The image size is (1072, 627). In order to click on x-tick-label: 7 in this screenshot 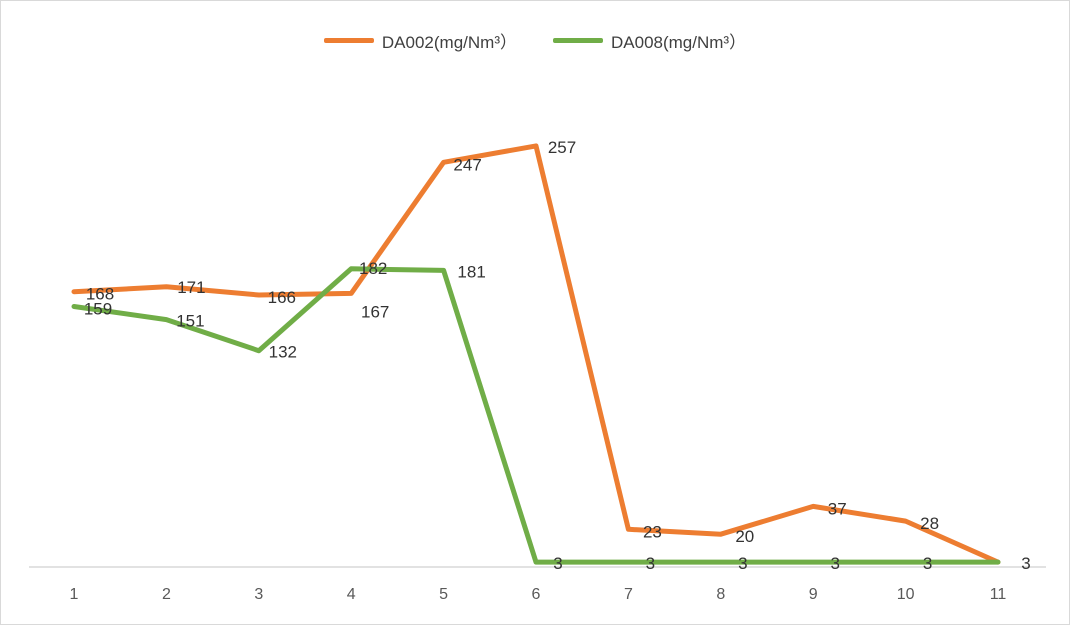, I will do `click(628, 594)`.